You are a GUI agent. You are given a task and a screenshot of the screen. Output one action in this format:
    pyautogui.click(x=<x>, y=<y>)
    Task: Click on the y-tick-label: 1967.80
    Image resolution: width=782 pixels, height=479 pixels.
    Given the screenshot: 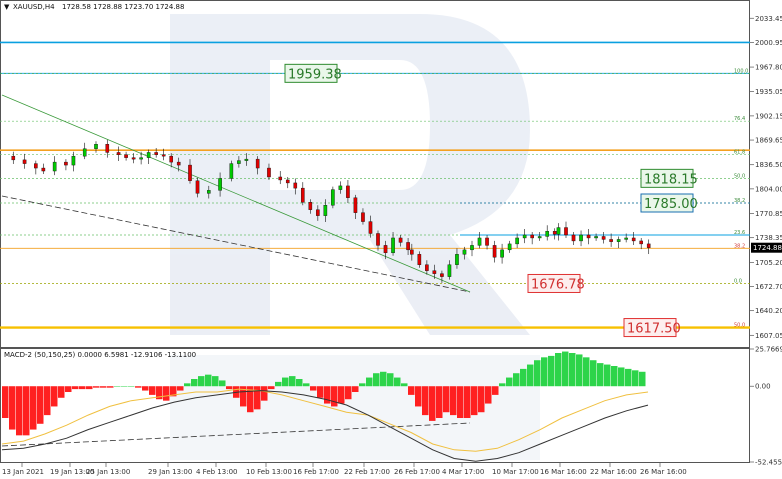 What is the action you would take?
    pyautogui.click(x=768, y=68)
    